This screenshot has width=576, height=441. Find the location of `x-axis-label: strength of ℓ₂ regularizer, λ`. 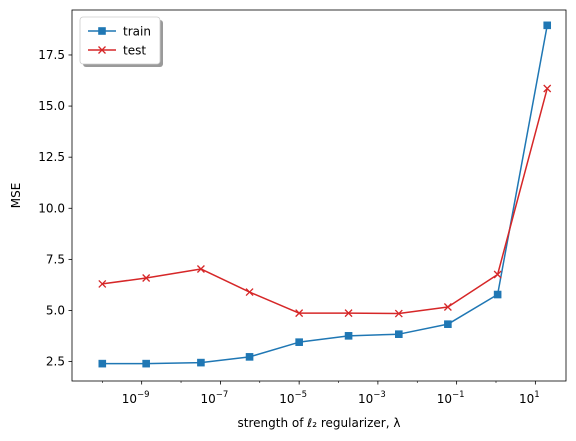

x-axis-label: strength of ℓ₂ regularizer, λ is located at coordinates (319, 423).